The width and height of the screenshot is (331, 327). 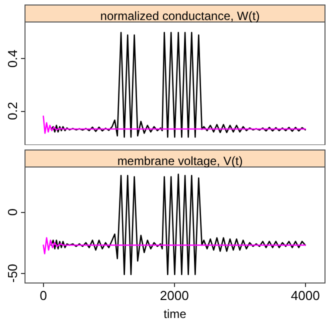 What do you see at coordinates (174, 295) in the screenshot?
I see `x-tick-label: 2000` at bounding box center [174, 295].